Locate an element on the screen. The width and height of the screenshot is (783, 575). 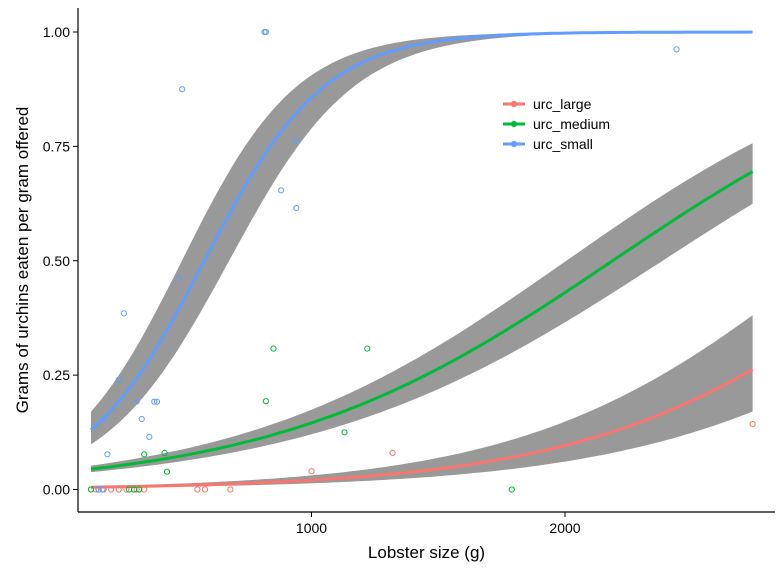
legend-item-urc-large: urc_large is located at coordinates (547, 104).